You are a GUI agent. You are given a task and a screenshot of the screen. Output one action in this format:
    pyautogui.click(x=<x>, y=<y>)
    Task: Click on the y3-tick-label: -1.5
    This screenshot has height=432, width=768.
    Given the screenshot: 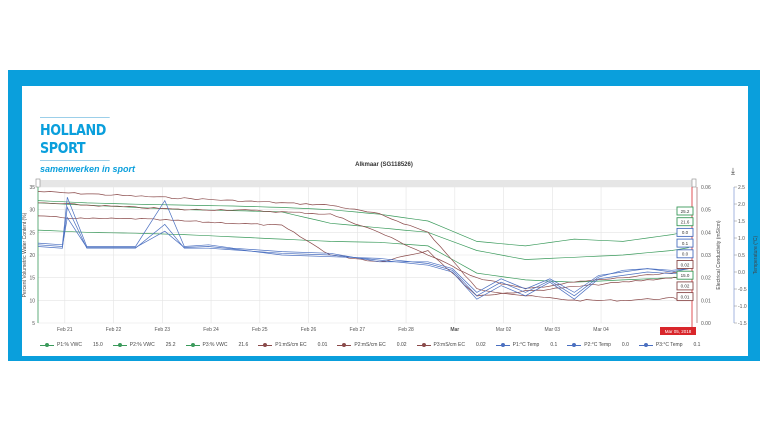 What is the action you would take?
    pyautogui.click(x=742, y=324)
    